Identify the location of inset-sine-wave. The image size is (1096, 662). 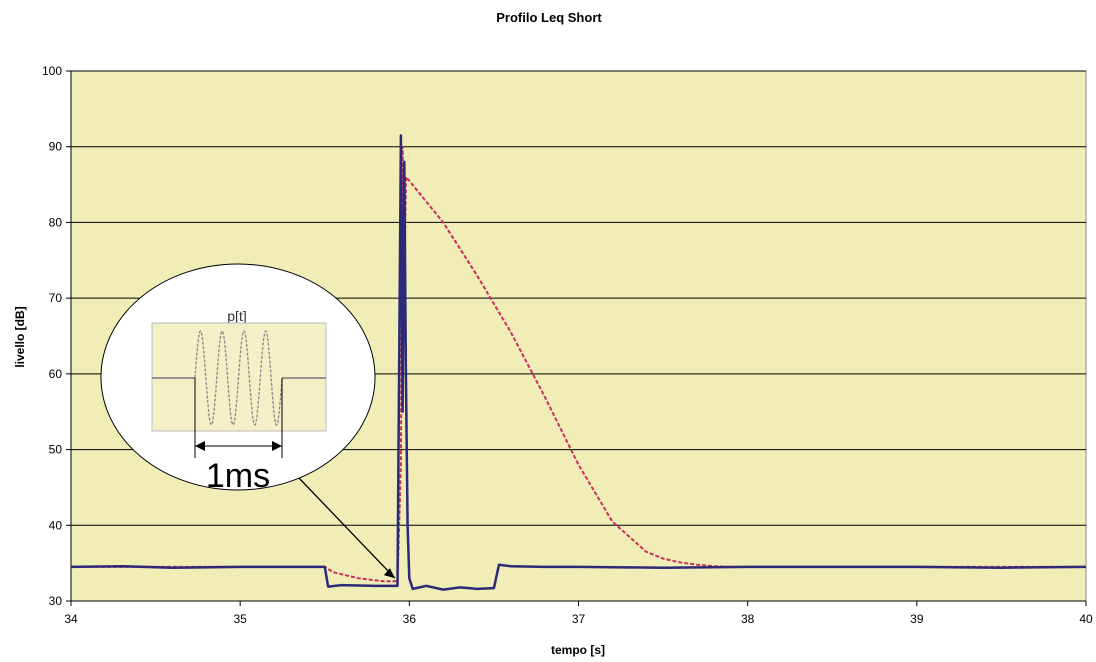
(238, 378).